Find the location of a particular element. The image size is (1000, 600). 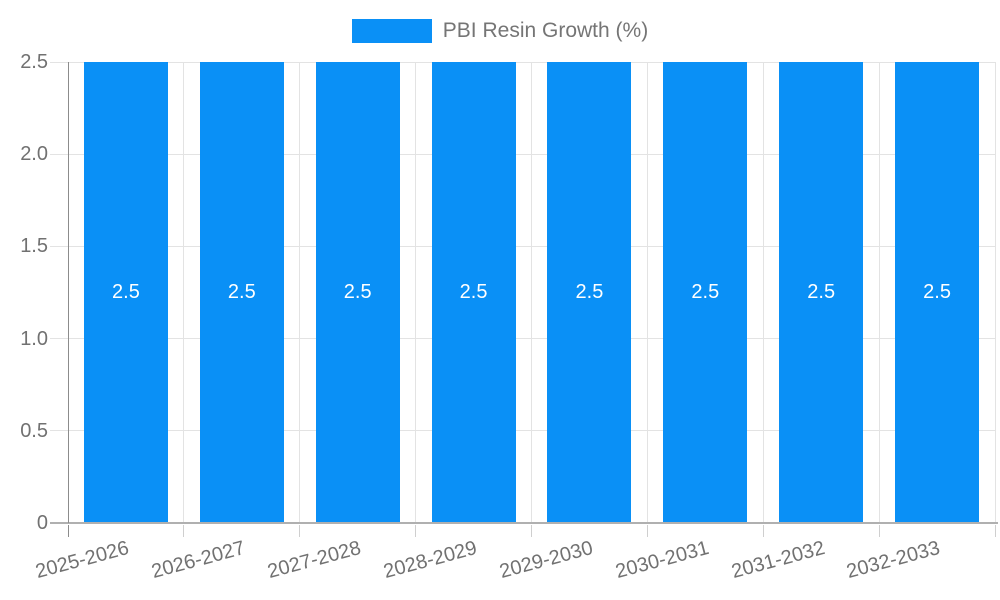

x-category-label: 2027-2028 is located at coordinates (314, 560).